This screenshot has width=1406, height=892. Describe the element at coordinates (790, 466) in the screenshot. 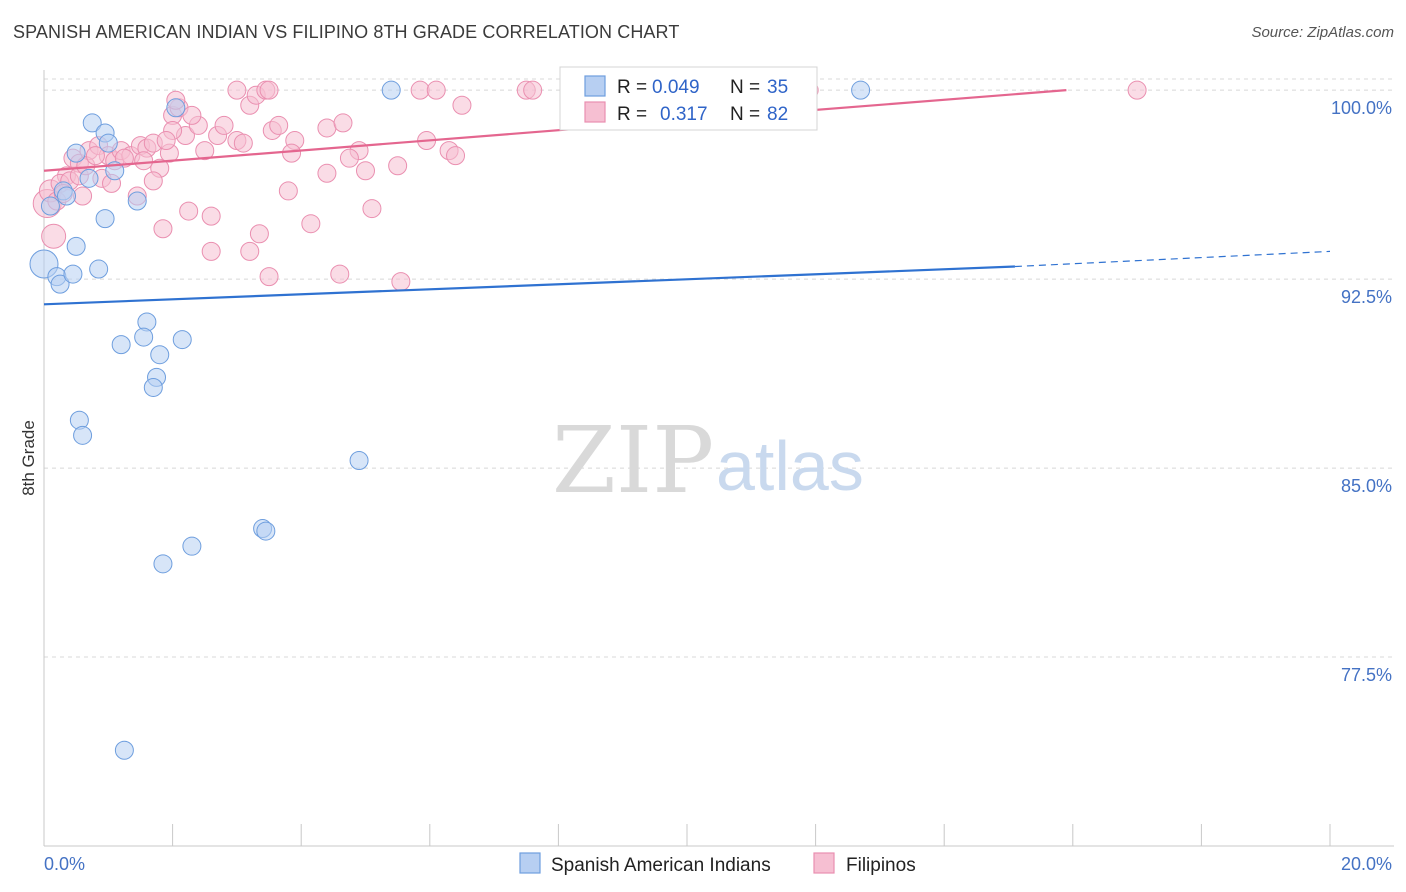

I see `watermark-atlas: atlas` at that location.